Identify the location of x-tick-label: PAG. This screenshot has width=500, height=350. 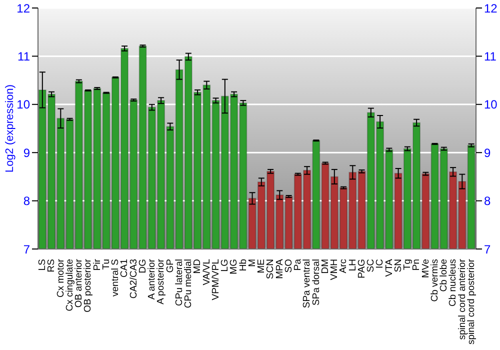
(362, 268).